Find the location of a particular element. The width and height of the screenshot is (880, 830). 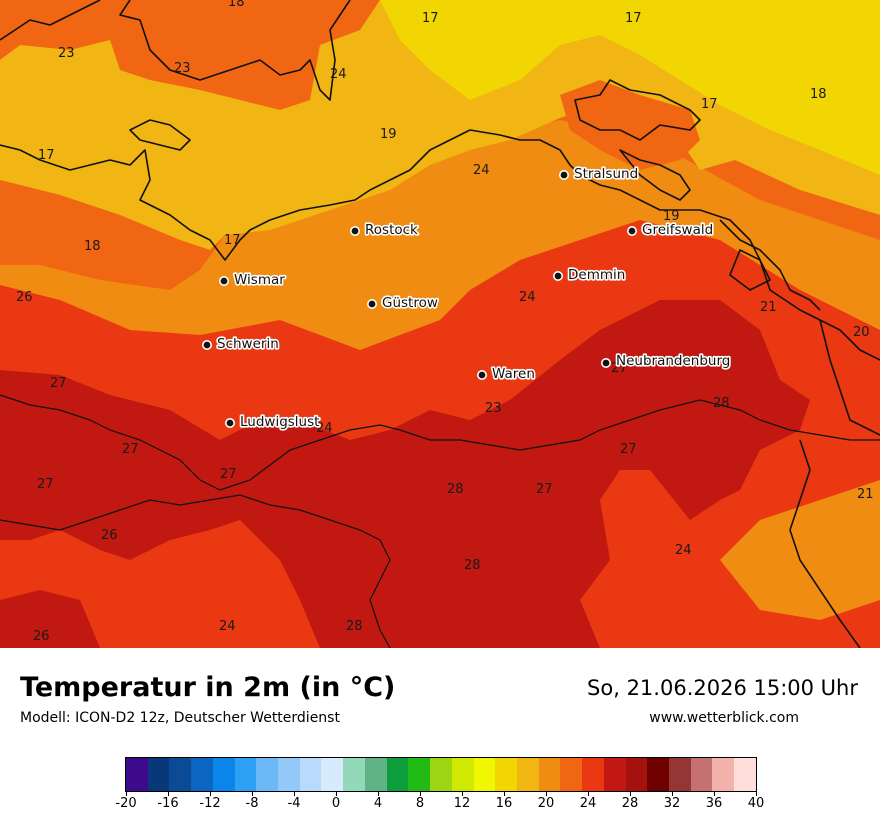

city-stralsund: Stralsund is located at coordinates (599, 174).